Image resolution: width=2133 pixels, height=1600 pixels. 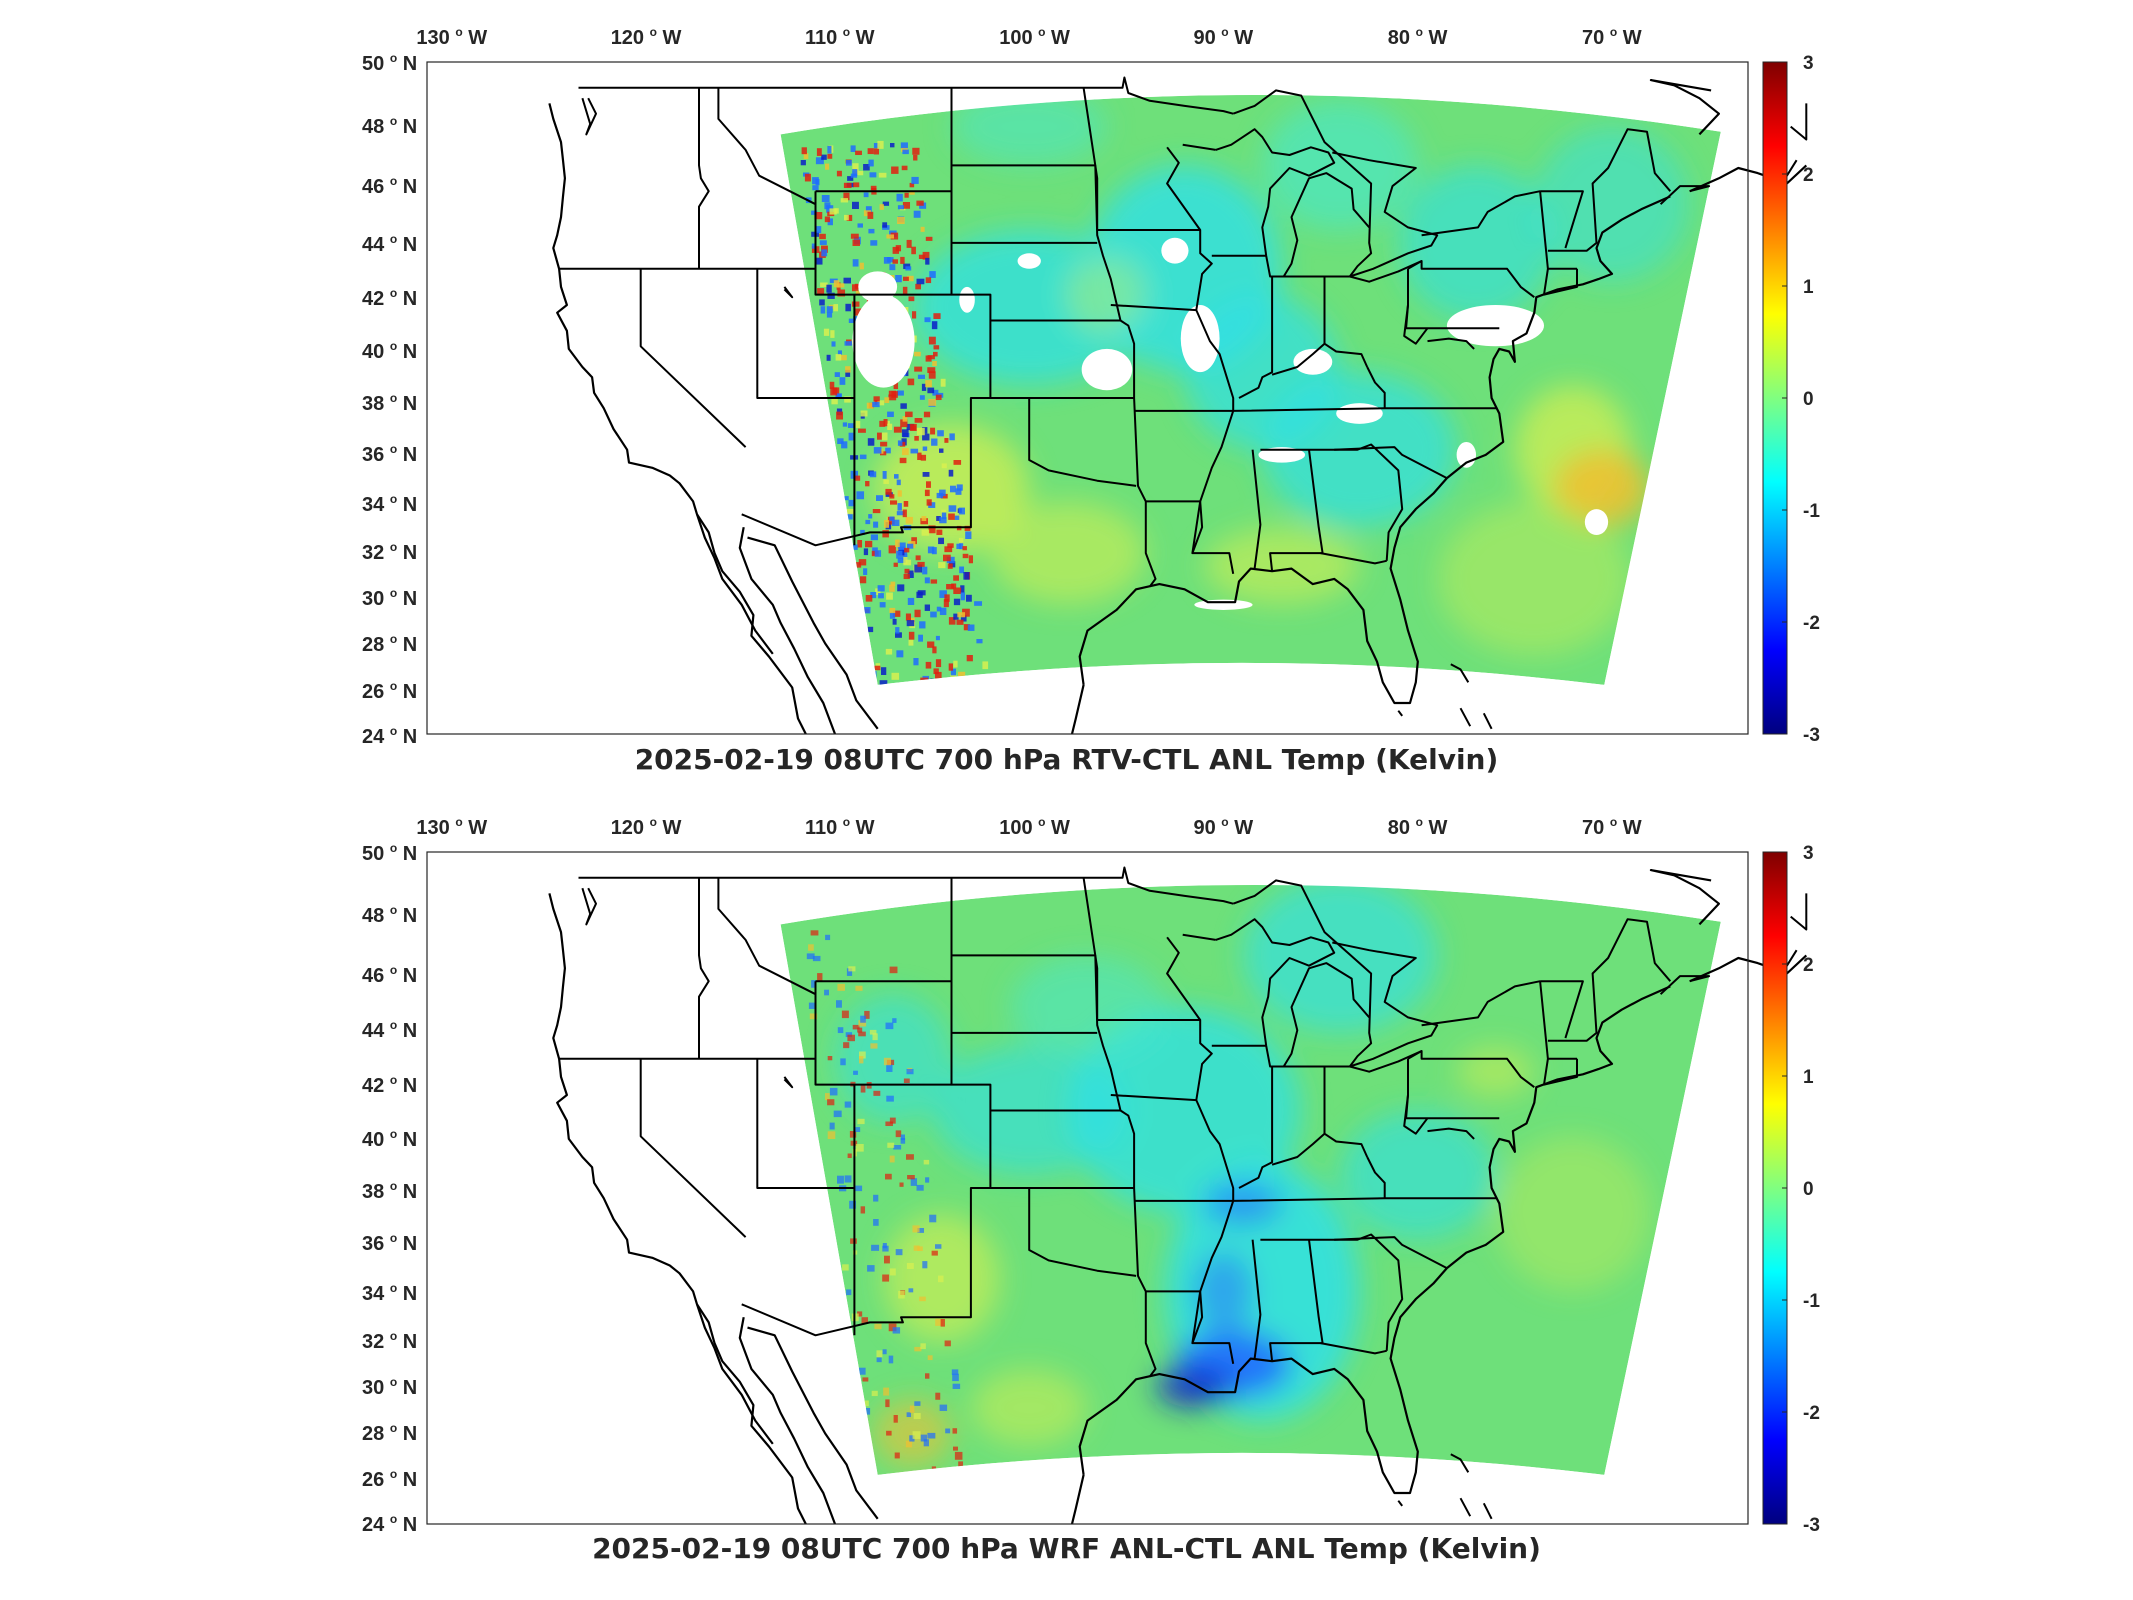 I want to click on latitude-tick-label: 30 o N, so click(x=389, y=598).